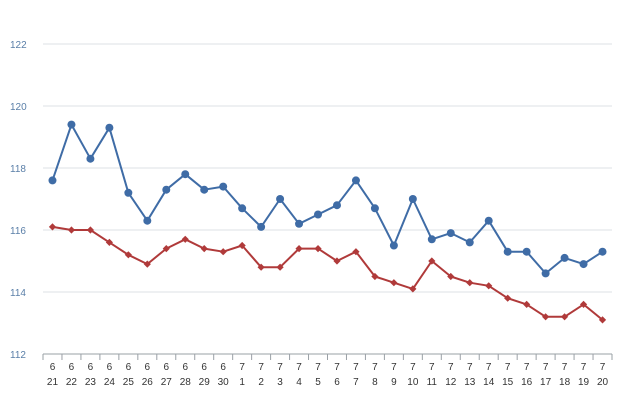  What do you see at coordinates (18, 293) in the screenshot?
I see `y-tick-label: 114` at bounding box center [18, 293].